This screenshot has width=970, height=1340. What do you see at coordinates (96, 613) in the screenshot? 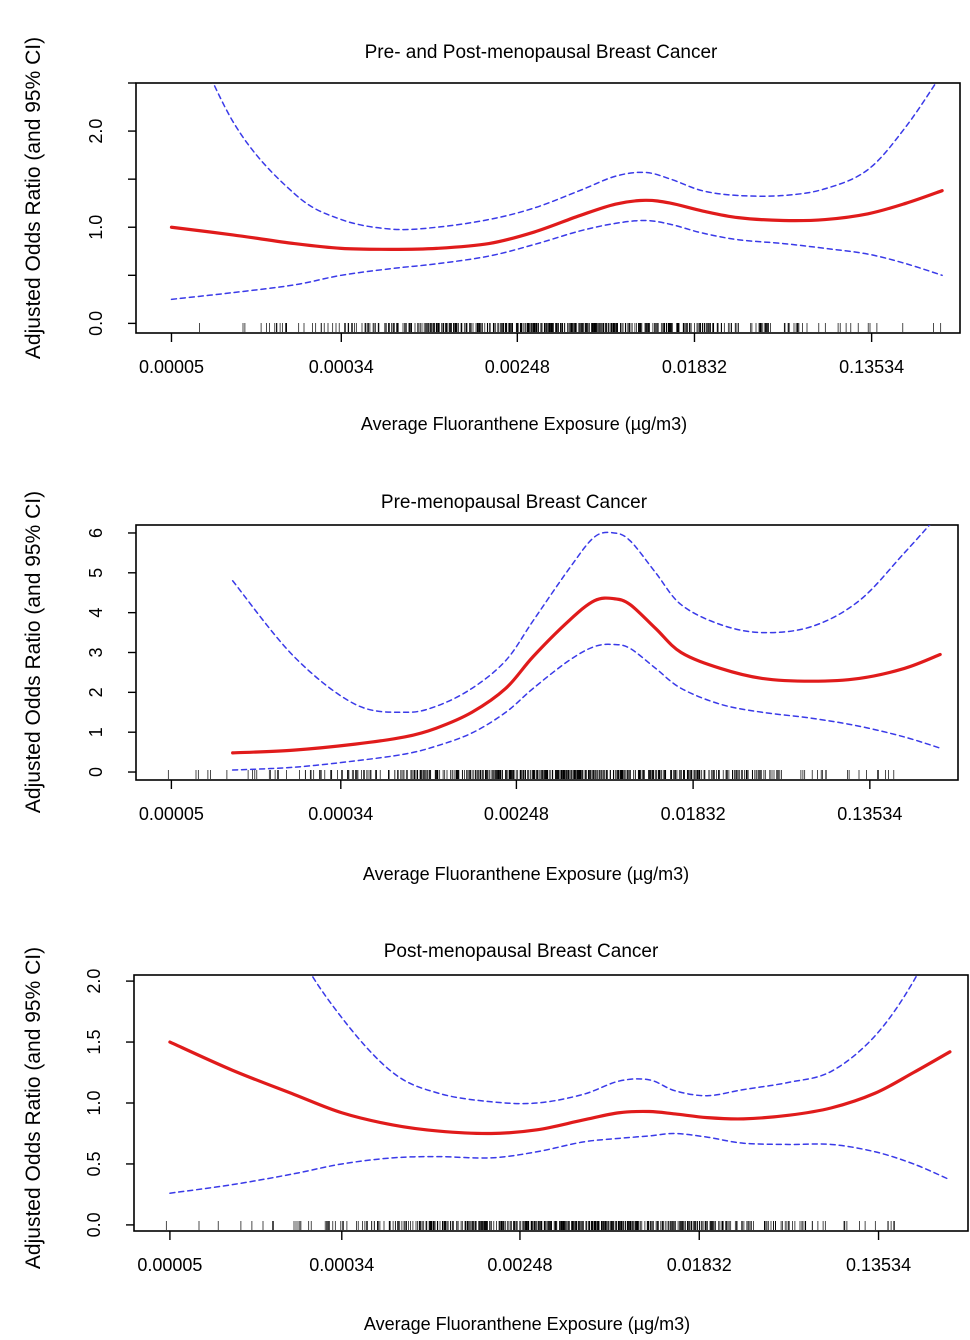
I see `y-tick-label: 4` at bounding box center [96, 613].